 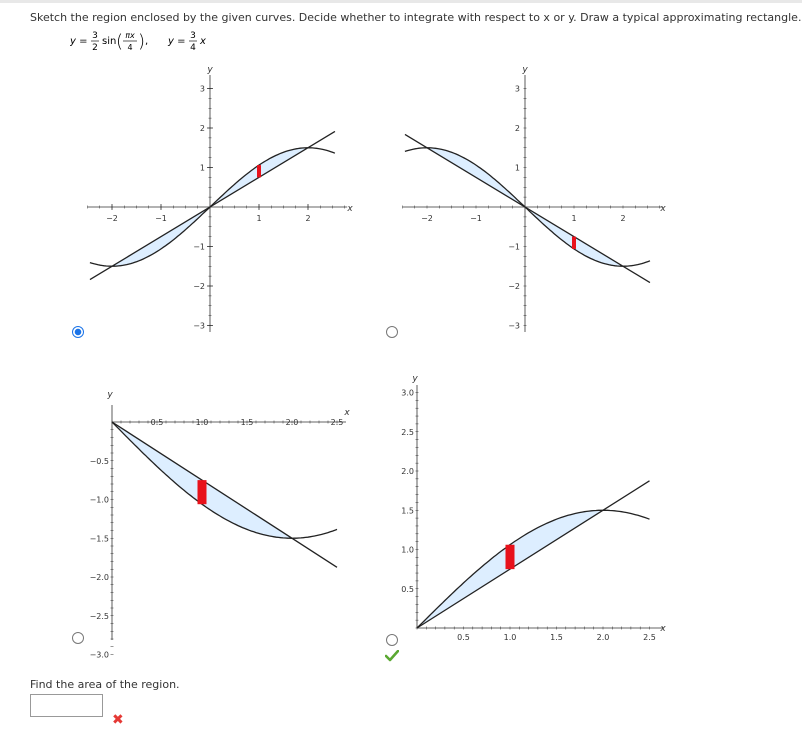 I want to click on option-4-y-tick: 1.5, so click(x=407, y=510).